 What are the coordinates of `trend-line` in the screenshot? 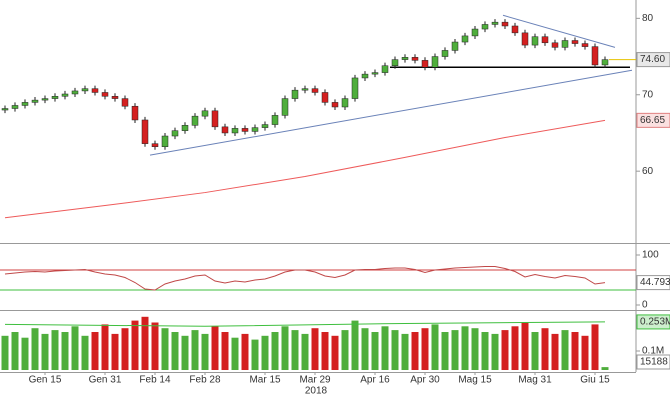 It's located at (559, 31).